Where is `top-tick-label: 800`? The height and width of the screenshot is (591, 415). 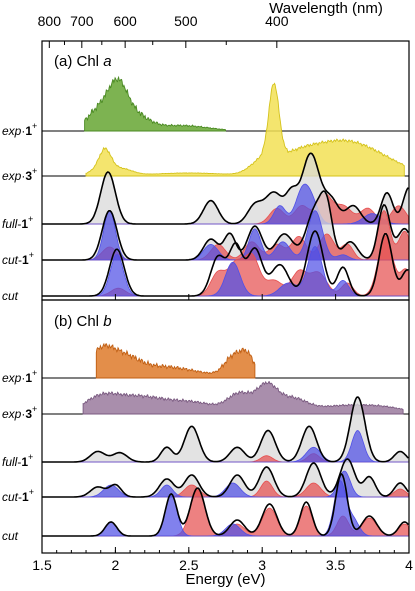
top-tick-label: 800 is located at coordinates (50, 21).